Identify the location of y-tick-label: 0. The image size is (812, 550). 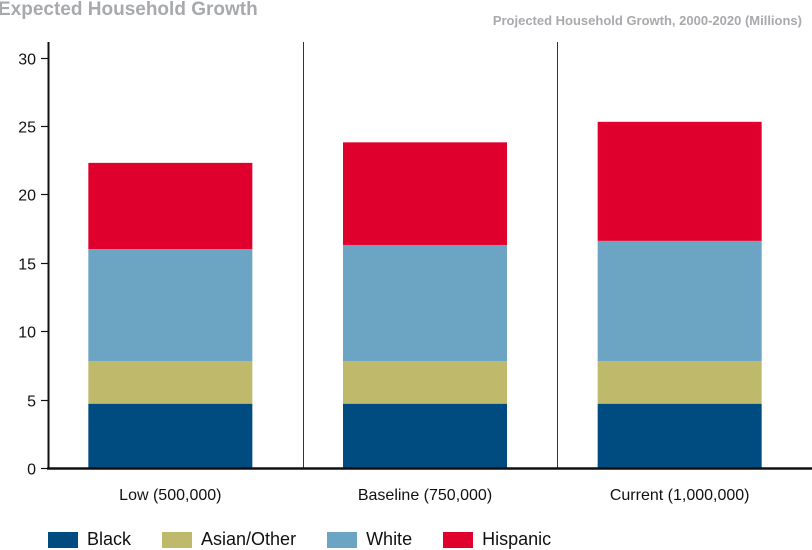
(31, 470).